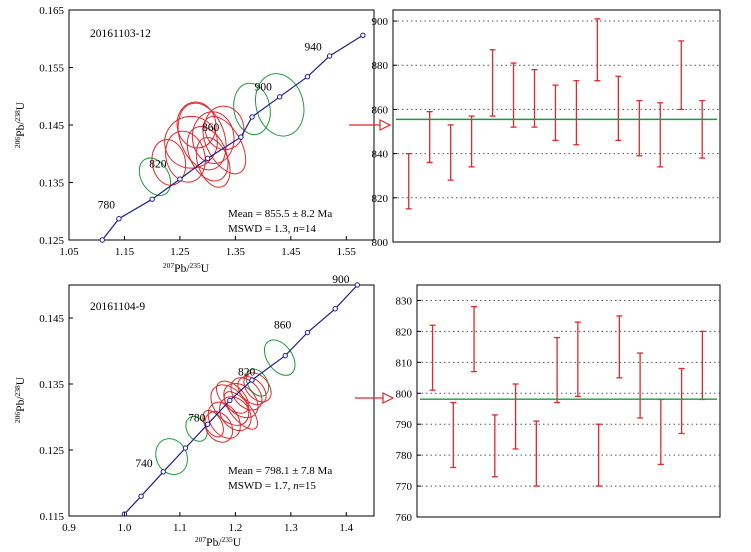 The image size is (751, 552). Describe the element at coordinates (346, 528) in the screenshot. I see `x-tick-label: 1.4` at that location.